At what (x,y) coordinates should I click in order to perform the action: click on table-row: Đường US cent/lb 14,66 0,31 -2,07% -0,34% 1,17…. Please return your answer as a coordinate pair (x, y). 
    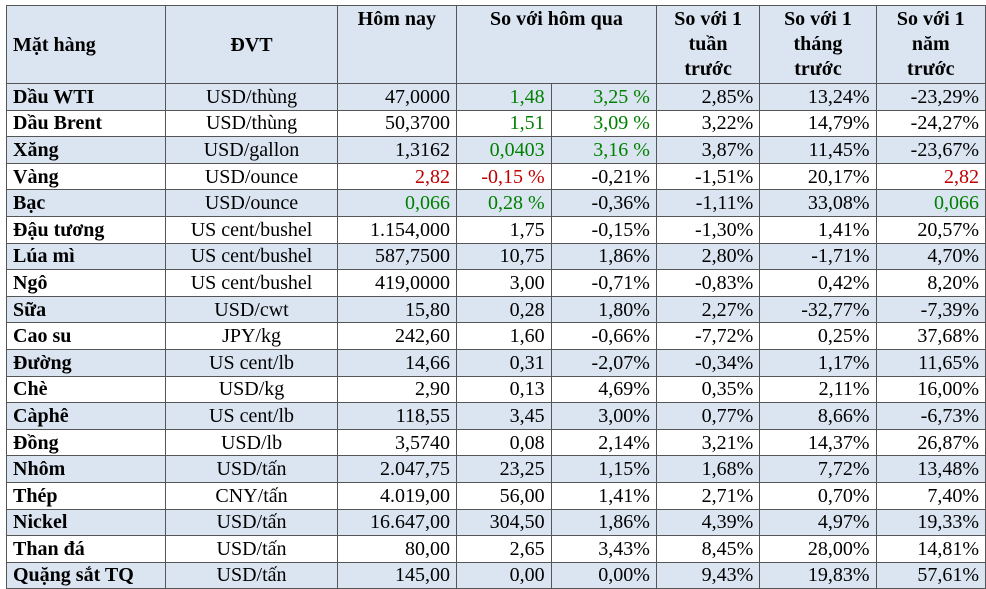
    Looking at the image, I should click on (495, 362).